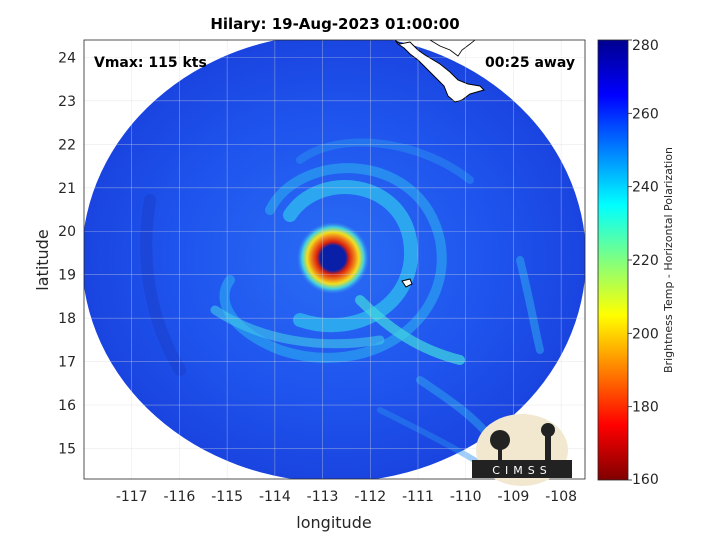 This screenshot has width=720, height=540. Describe the element at coordinates (67, 406) in the screenshot. I see `y-tick-label: 16` at that location.